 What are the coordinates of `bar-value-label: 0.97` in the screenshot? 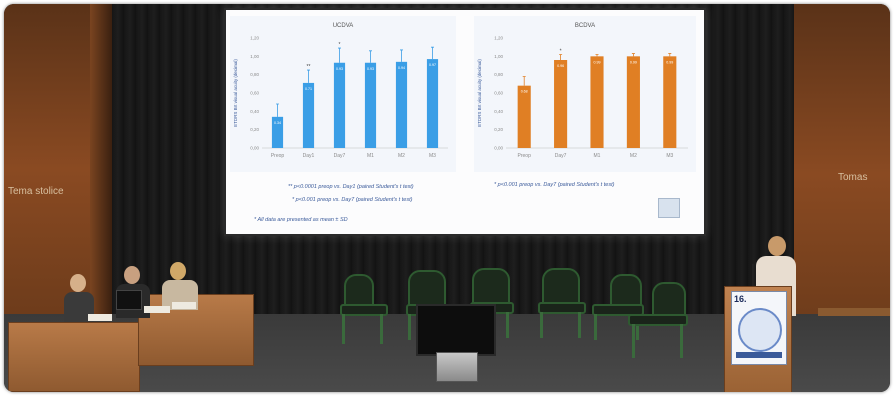 It's located at (432, 65).